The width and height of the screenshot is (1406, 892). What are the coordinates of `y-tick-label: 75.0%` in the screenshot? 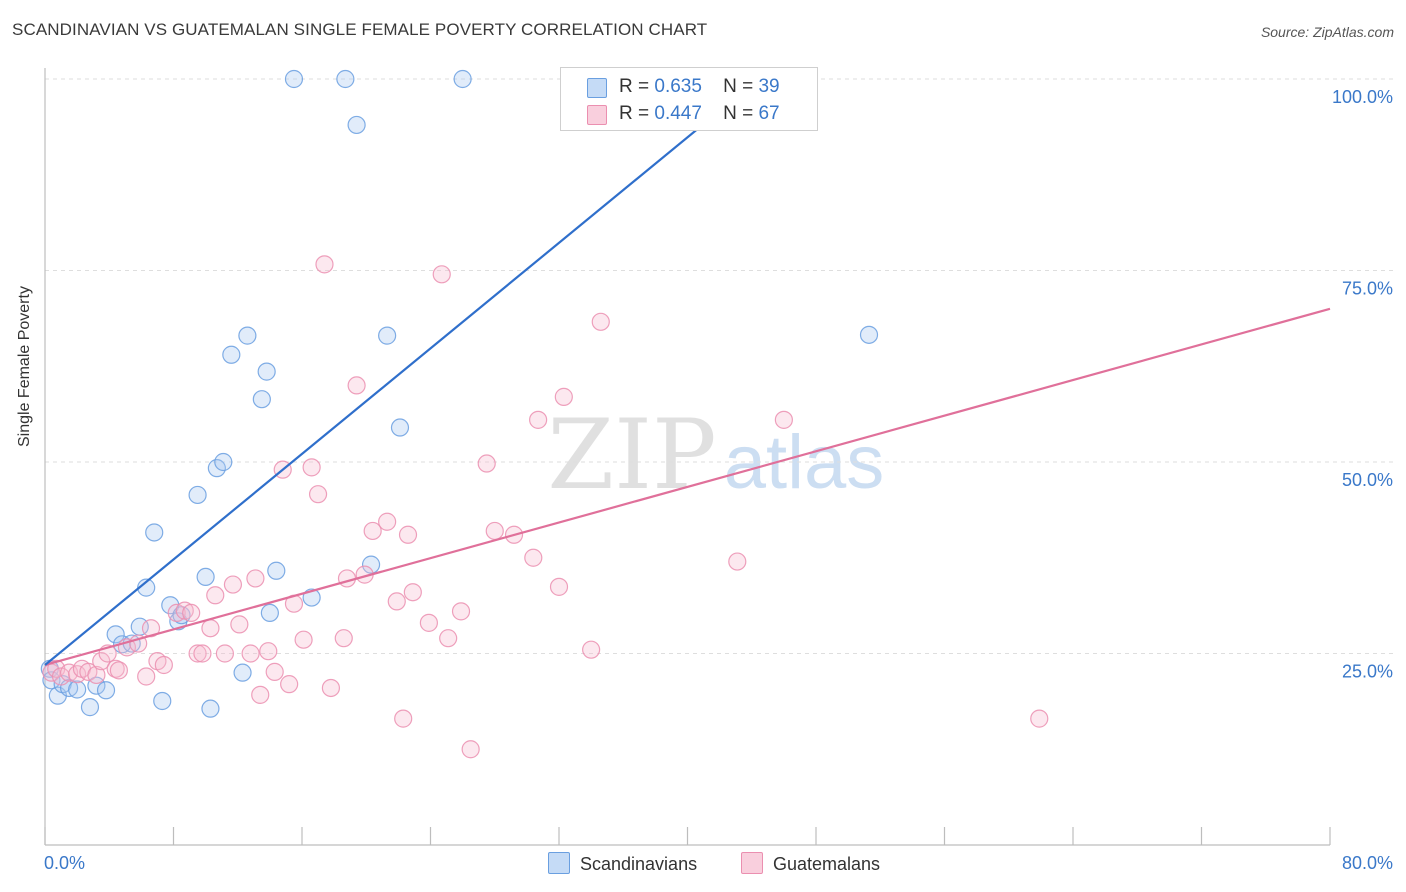 It's located at (1367, 289).